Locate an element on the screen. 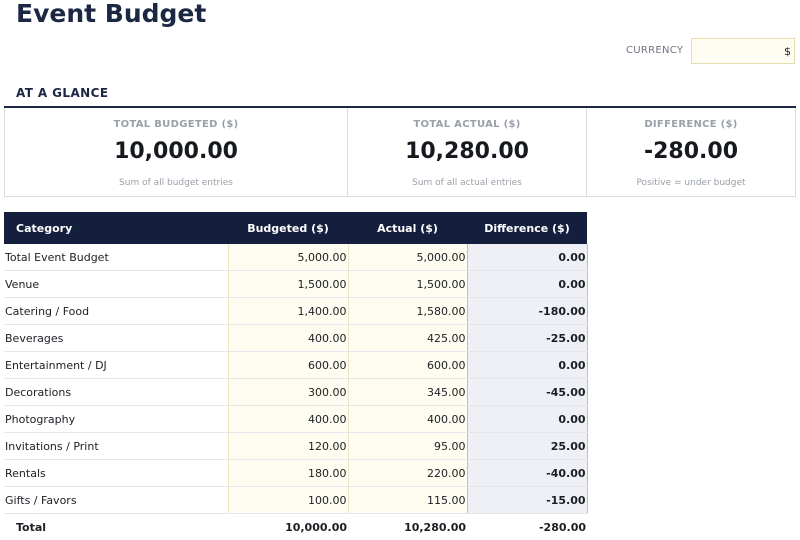 The height and width of the screenshot is (540, 800). card-label: TOTAL BUDGETED ($) is located at coordinates (176, 124).